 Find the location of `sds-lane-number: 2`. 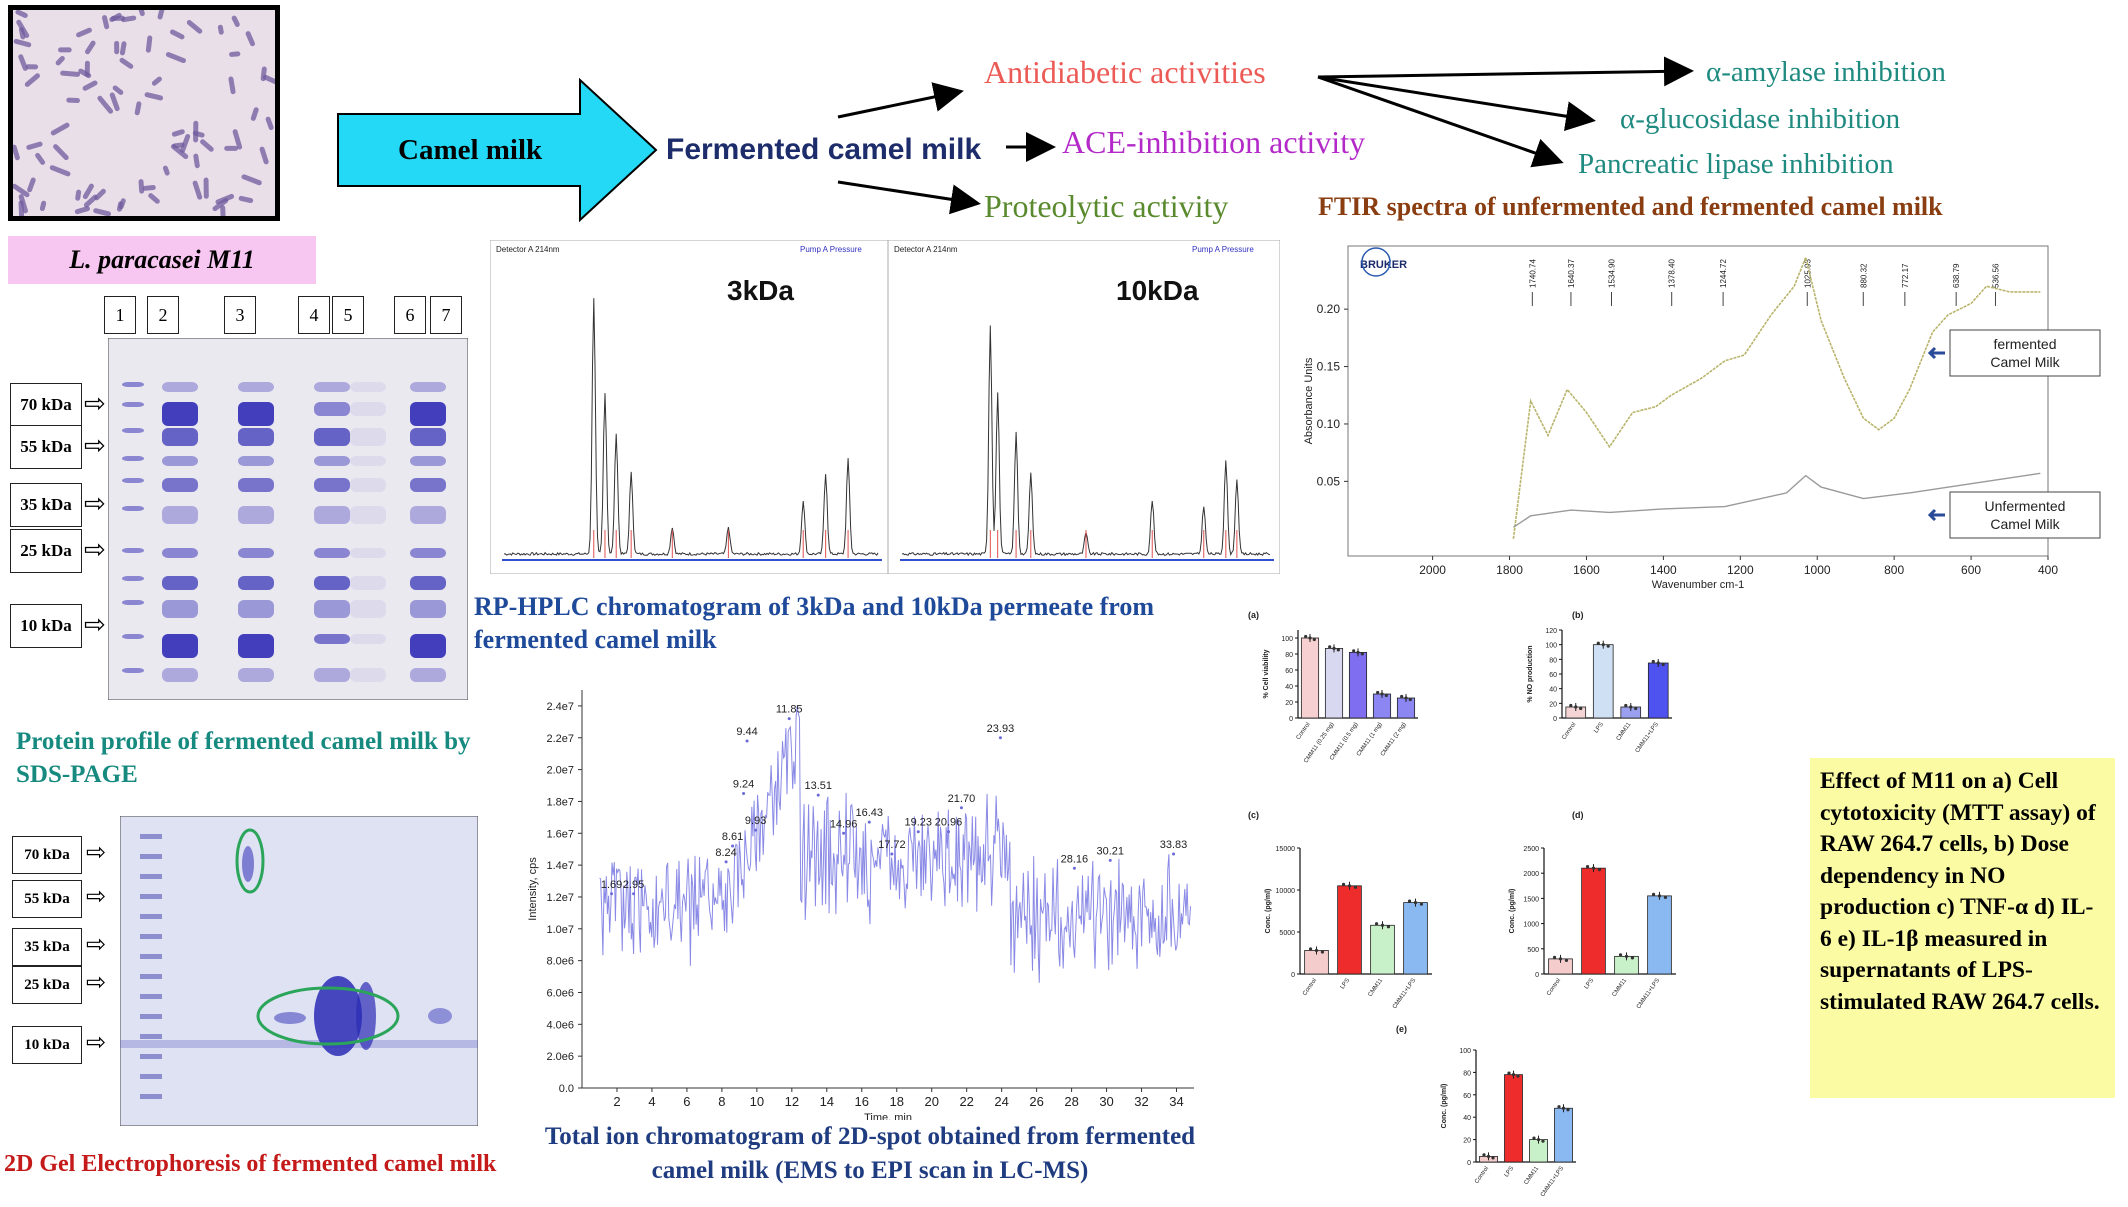

sds-lane-number: 2 is located at coordinates (163, 315).